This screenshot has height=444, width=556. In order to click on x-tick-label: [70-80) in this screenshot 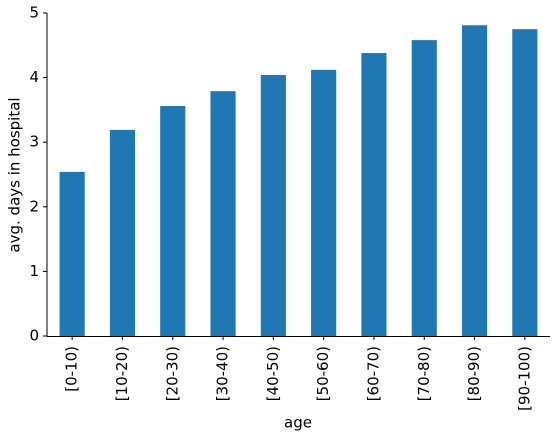, I will do `click(424, 373)`.